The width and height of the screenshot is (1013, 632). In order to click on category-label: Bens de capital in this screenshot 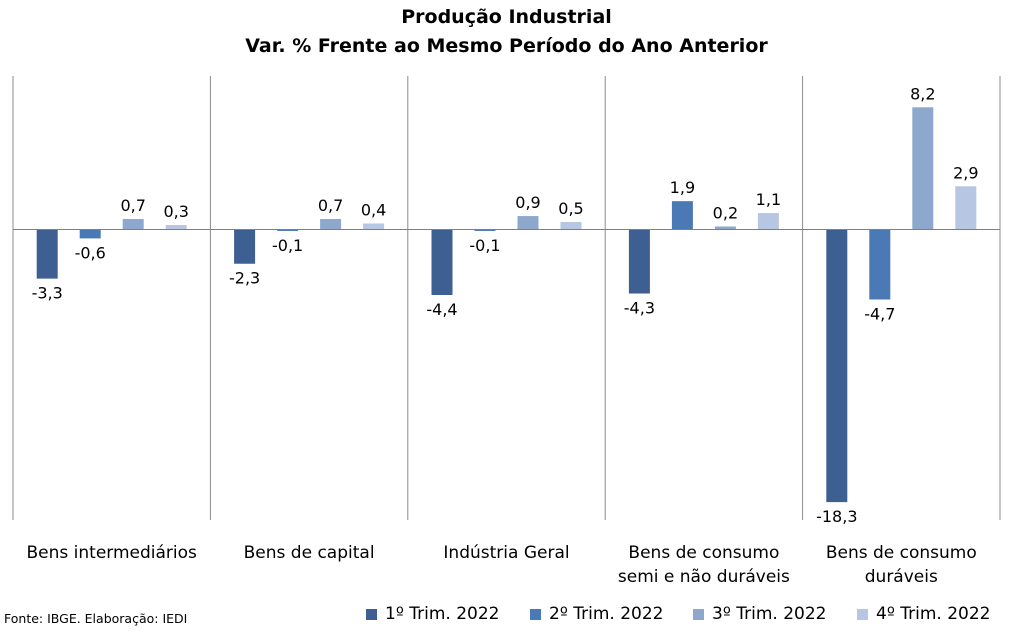, I will do `click(309, 553)`.